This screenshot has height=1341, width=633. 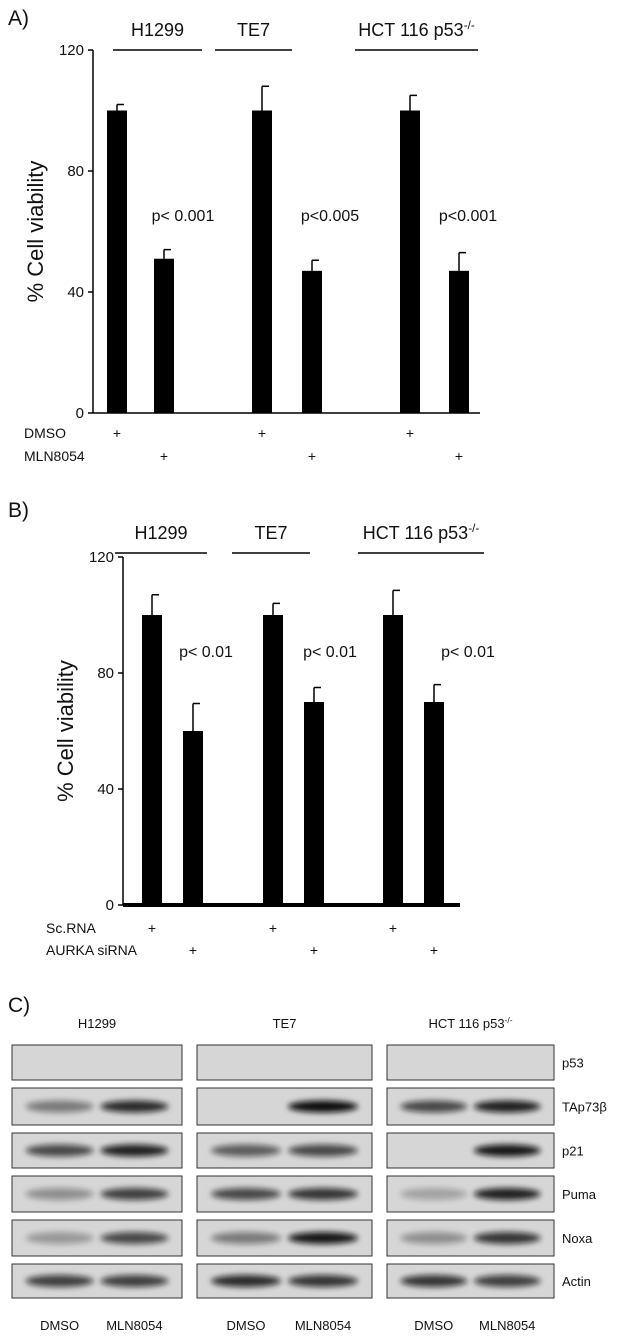 I want to click on panel-label: C), so click(x=19, y=1005).